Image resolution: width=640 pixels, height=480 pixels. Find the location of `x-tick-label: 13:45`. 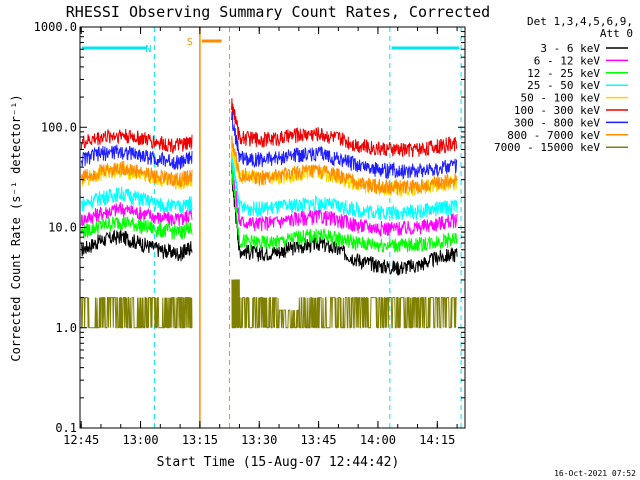

x-tick-label: 13:45 is located at coordinates (319, 440).